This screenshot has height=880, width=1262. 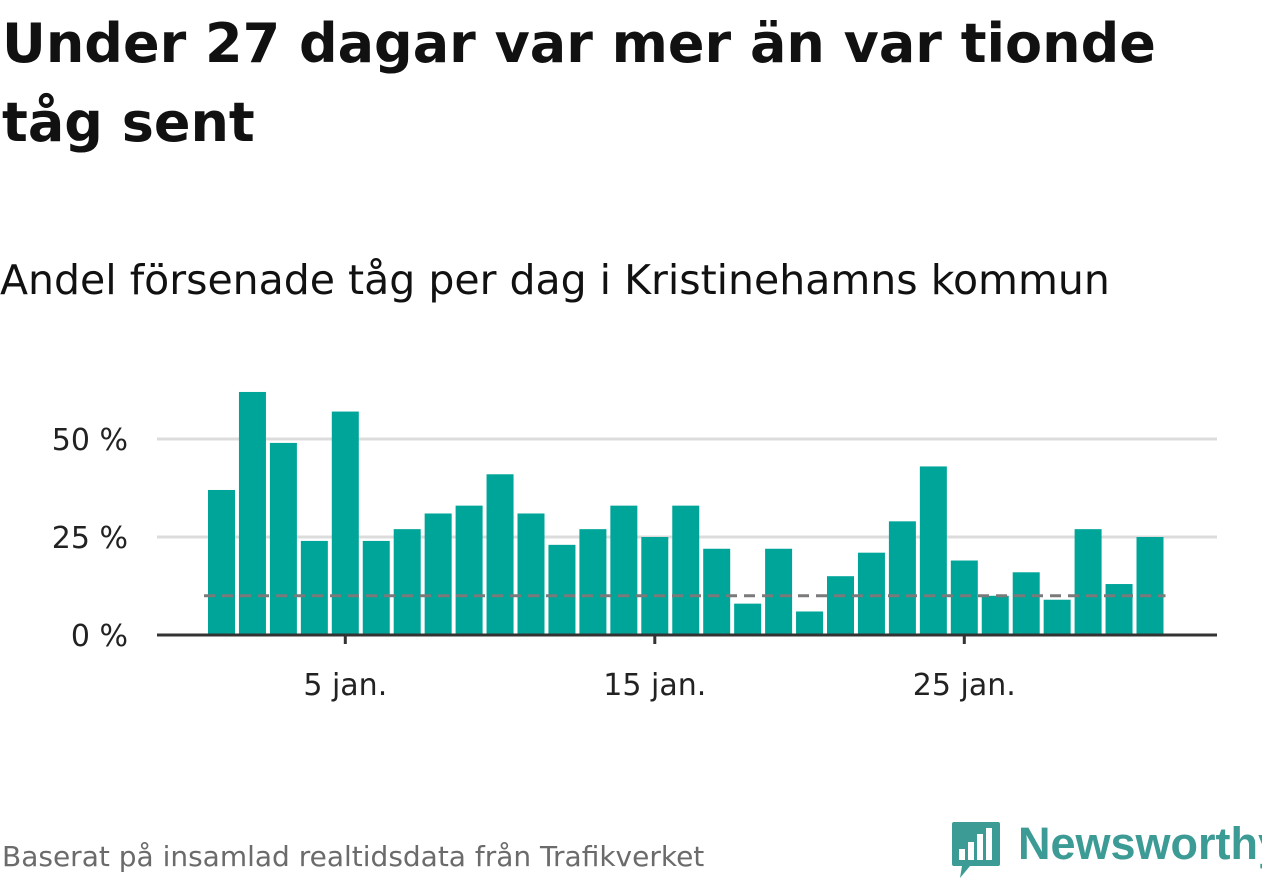 What do you see at coordinates (90, 440) in the screenshot?
I see `y-tick-label: 50 %` at bounding box center [90, 440].